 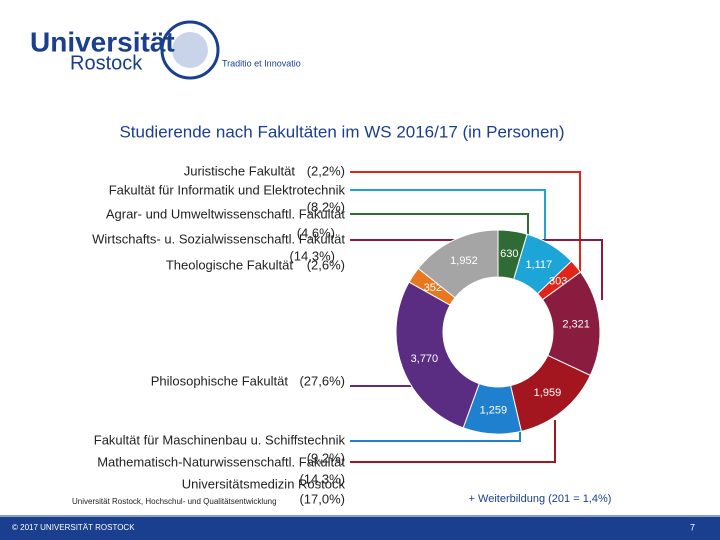 I want to click on value-label: 1,117, so click(x=538, y=265).